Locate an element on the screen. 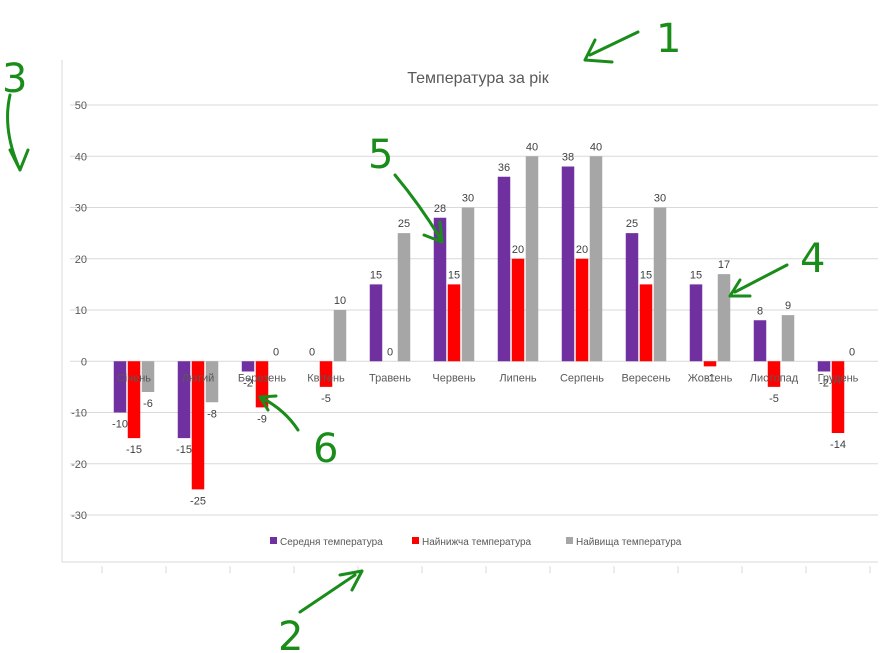 The height and width of the screenshot is (653, 890). data-label: 10 is located at coordinates (340, 301).